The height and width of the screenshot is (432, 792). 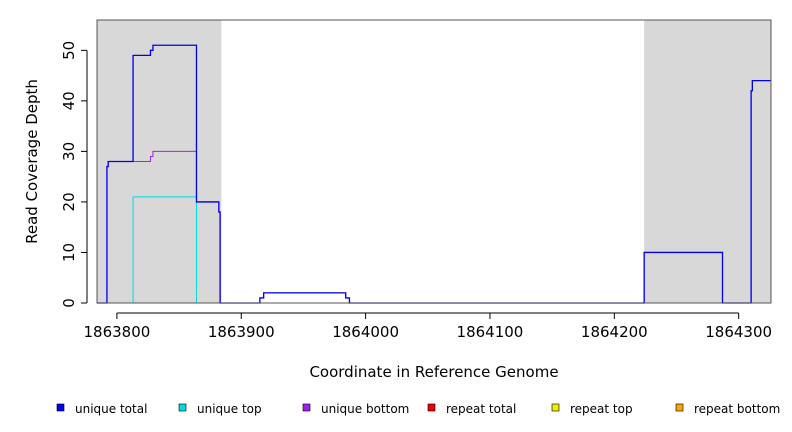 I want to click on y-tick-label: 20, so click(x=69, y=201).